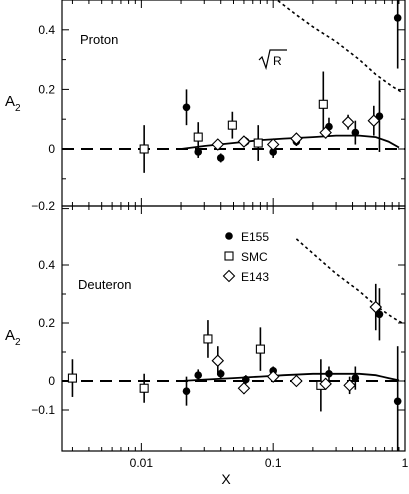 Image resolution: width=409 pixels, height=494 pixels. What do you see at coordinates (99, 39) in the screenshot?
I see `proton-label: Proton` at bounding box center [99, 39].